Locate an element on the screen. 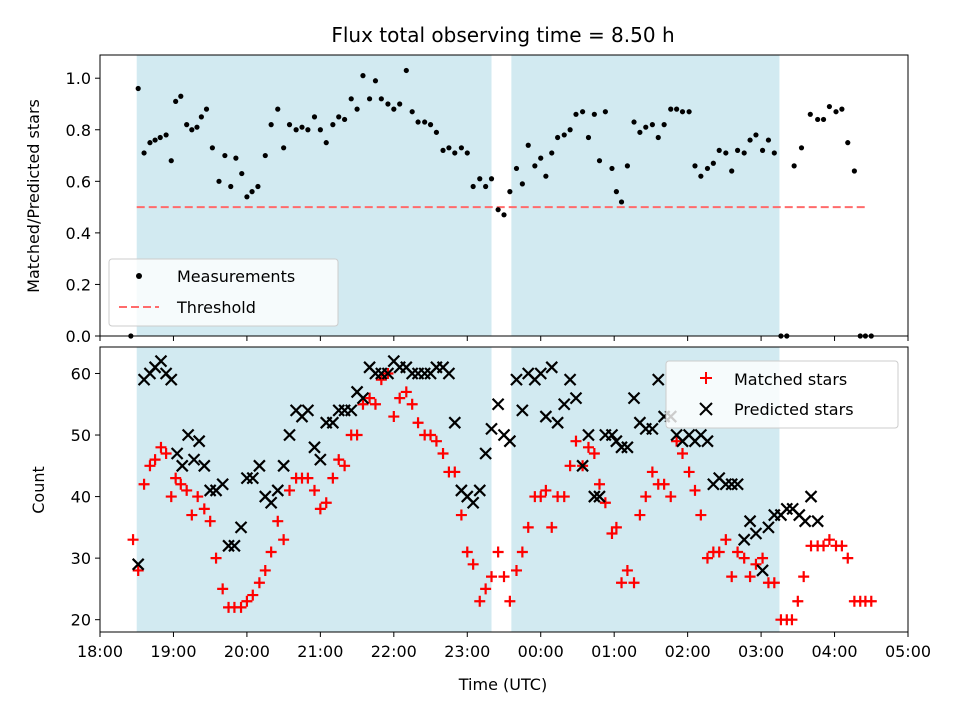 The image size is (960, 720). count-y-tick-label: 30 is located at coordinates (81, 558).